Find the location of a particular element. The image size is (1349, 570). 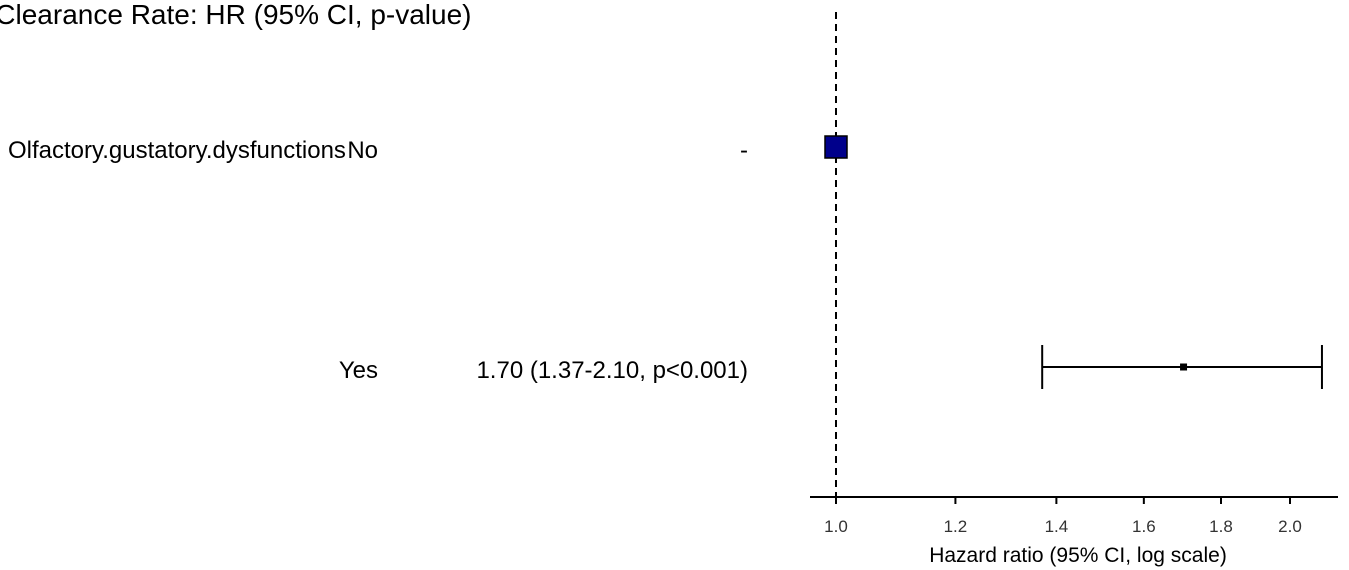

x-axis-title: Hazard ratio (95% CI, log scale) is located at coordinates (1078, 555).